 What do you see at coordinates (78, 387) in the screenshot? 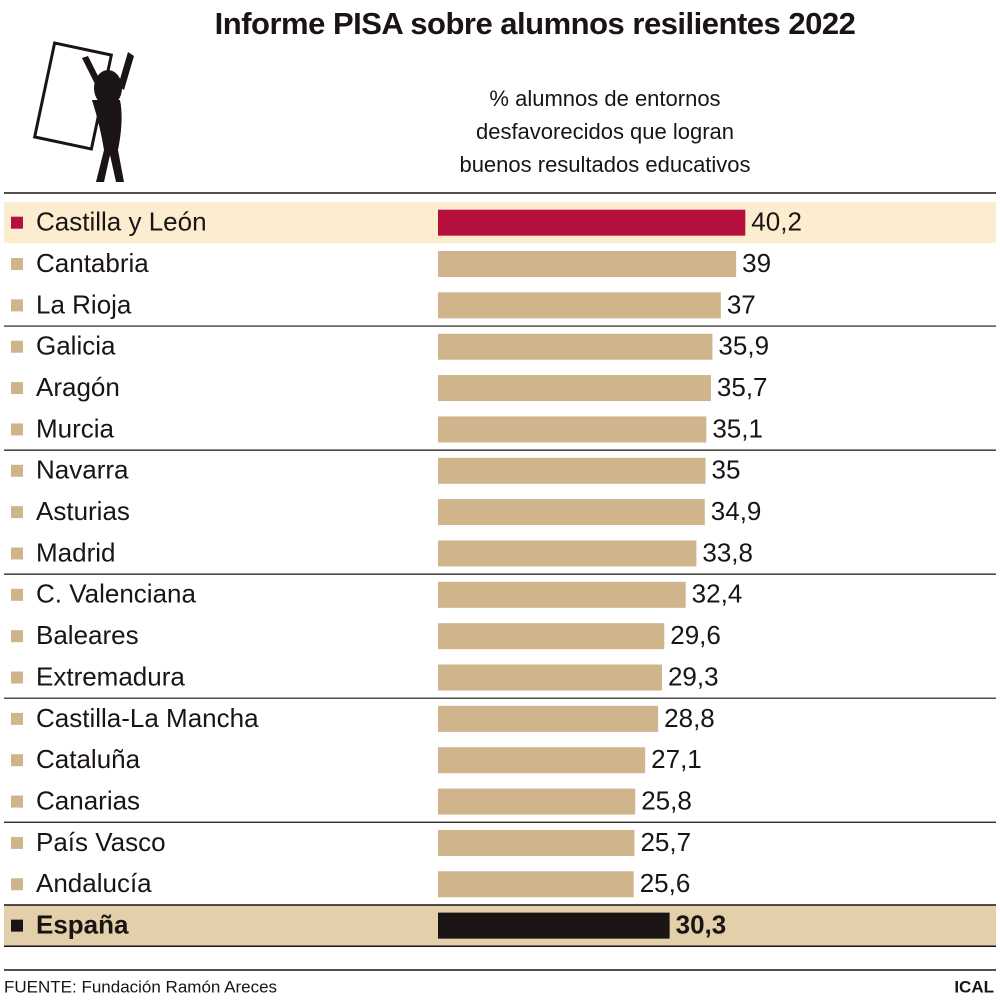
I see `category-label: Aragón` at bounding box center [78, 387].